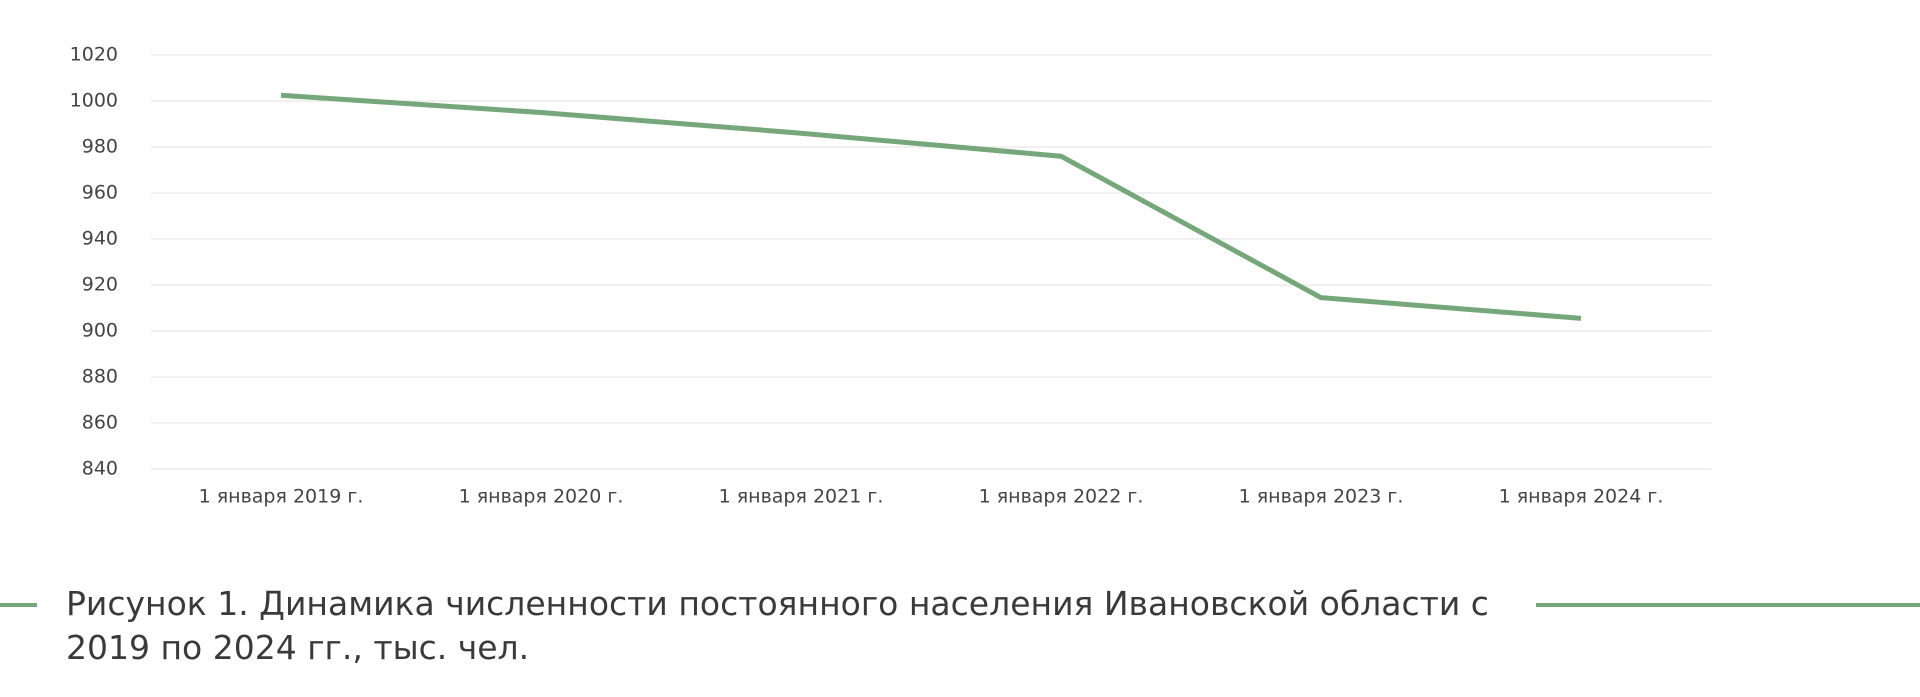 The image size is (1920, 697). Describe the element at coordinates (801, 497) in the screenshot. I see `x-tick-label: 1 января 2021 г.` at that location.